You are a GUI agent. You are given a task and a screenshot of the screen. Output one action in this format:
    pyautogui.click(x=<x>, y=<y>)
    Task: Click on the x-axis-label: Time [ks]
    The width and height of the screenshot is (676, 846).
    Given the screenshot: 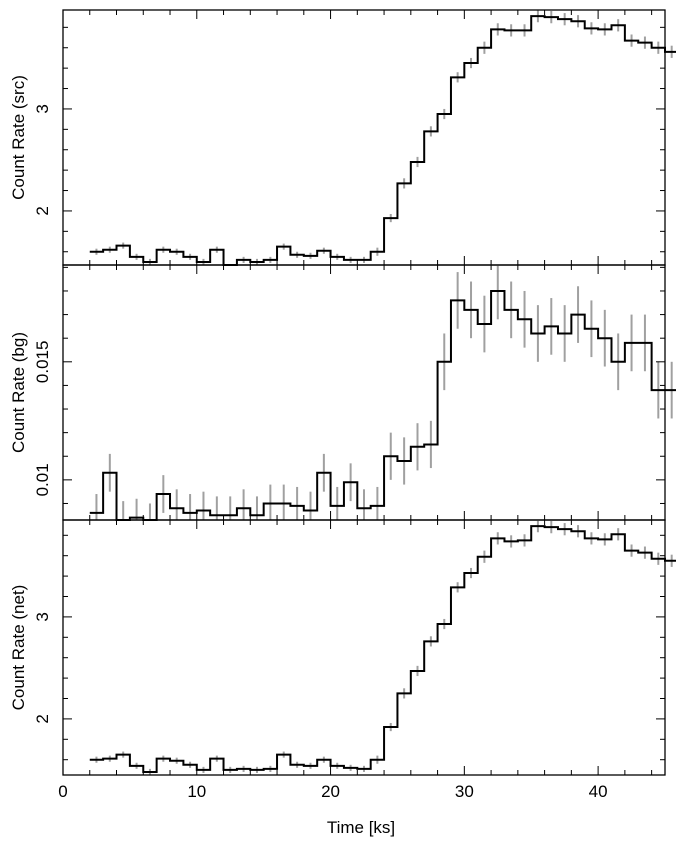 What is the action you would take?
    pyautogui.click(x=361, y=827)
    